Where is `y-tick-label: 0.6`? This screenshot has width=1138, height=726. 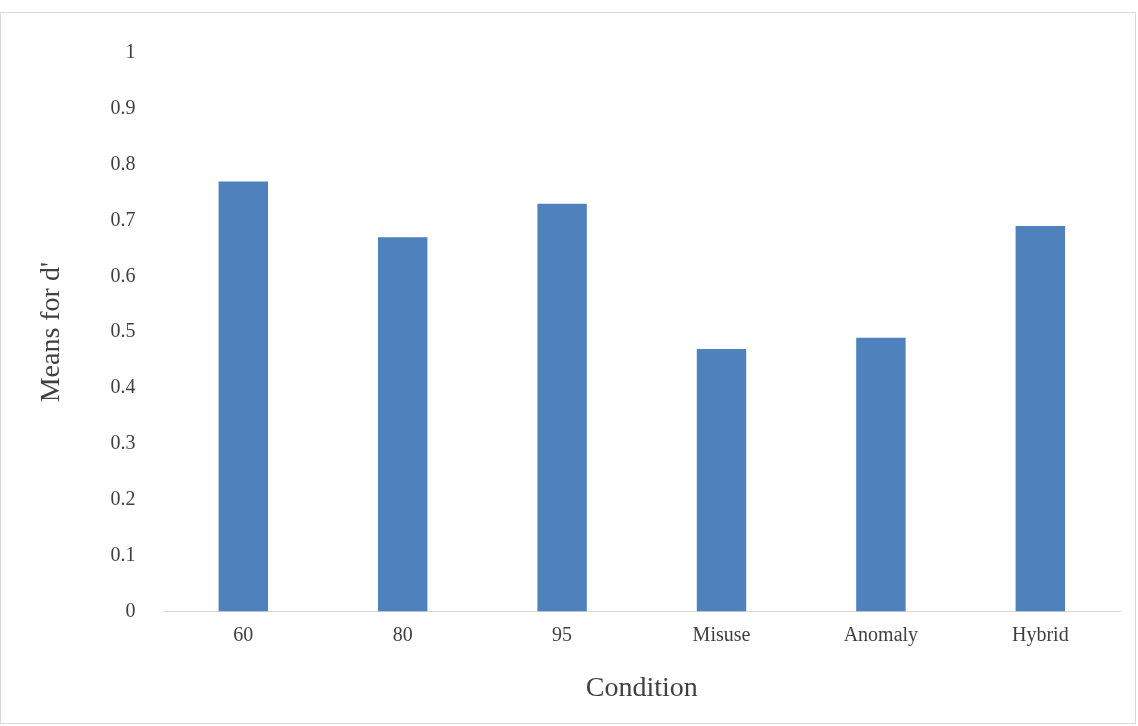 y-tick-label: 0.6 is located at coordinates (123, 274).